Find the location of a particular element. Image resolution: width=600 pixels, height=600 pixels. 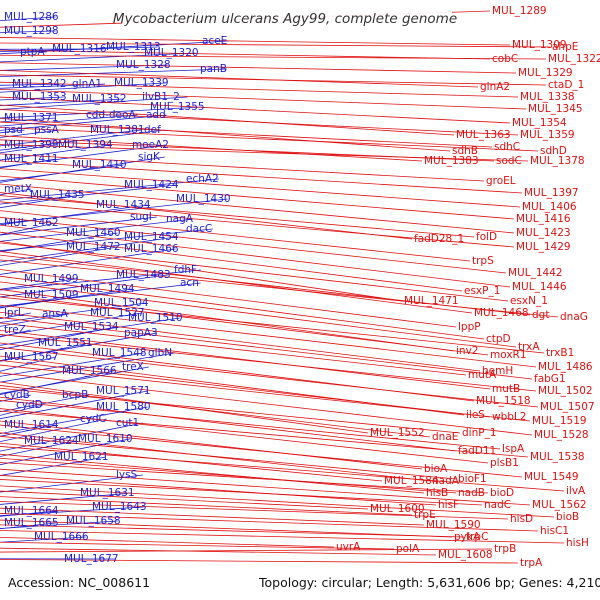

right-gene-label-ctpd: ctpD is located at coordinates (498, 339).